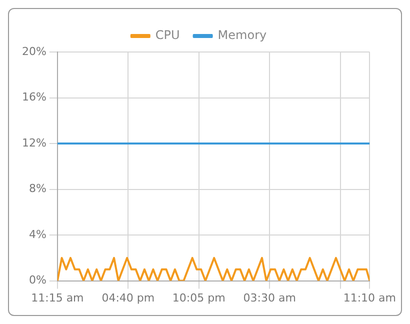  I want to click on x-tick-label: 11:15 am, so click(57, 297).